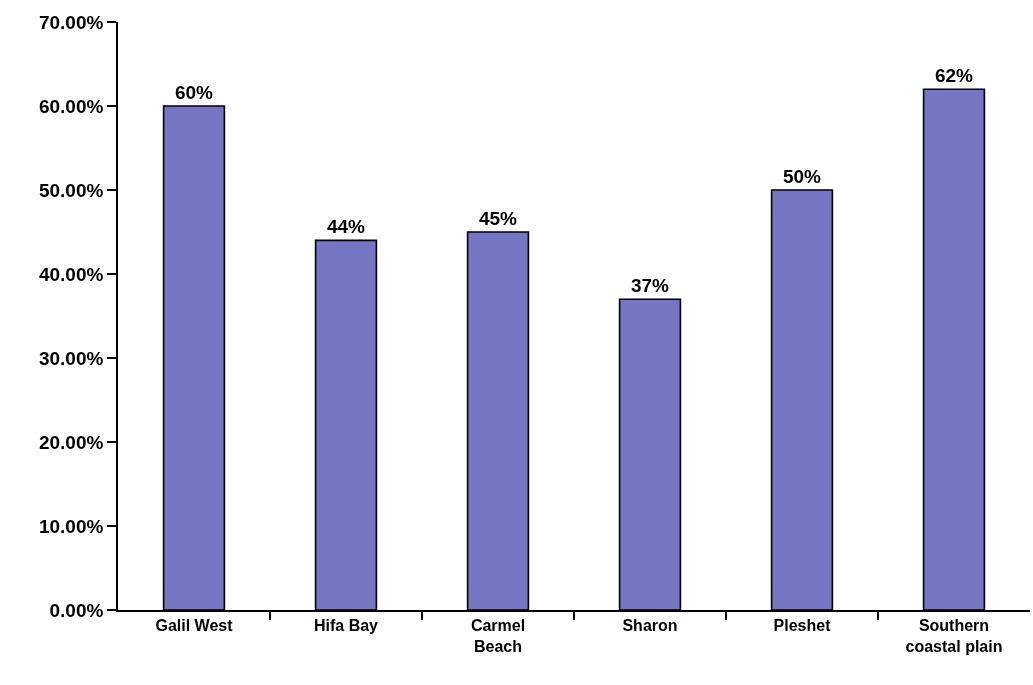 This screenshot has width=1033, height=685. What do you see at coordinates (650, 286) in the screenshot?
I see `data-label: 37%` at bounding box center [650, 286].